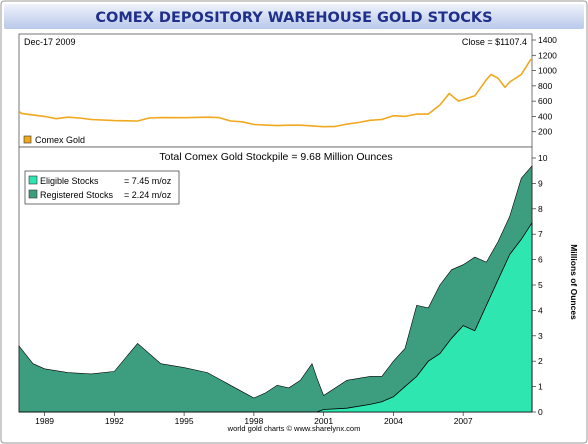 The height and width of the screenshot is (444, 588). What do you see at coordinates (77, 195) in the screenshot?
I see `registered-legend-label: Registered Stocks` at bounding box center [77, 195].